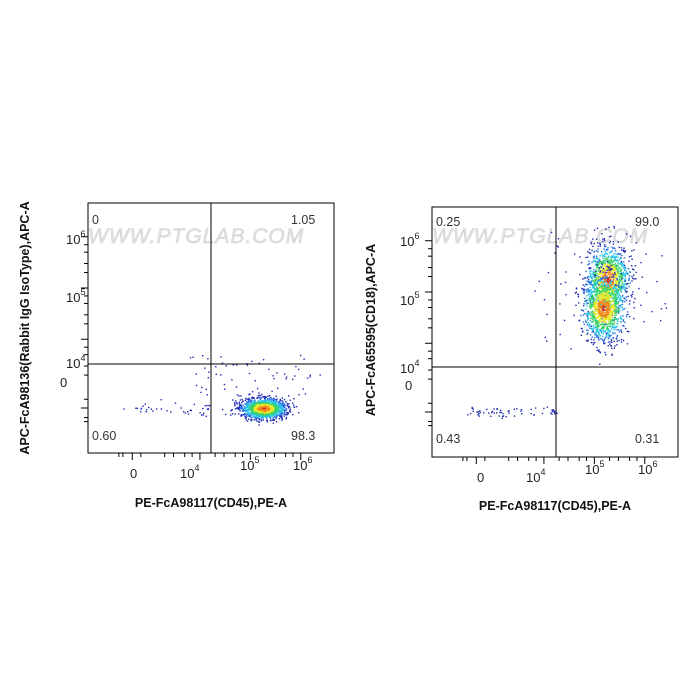  What do you see at coordinates (535, 352) in the screenshot?
I see `right-ticks` at bounding box center [535, 352].